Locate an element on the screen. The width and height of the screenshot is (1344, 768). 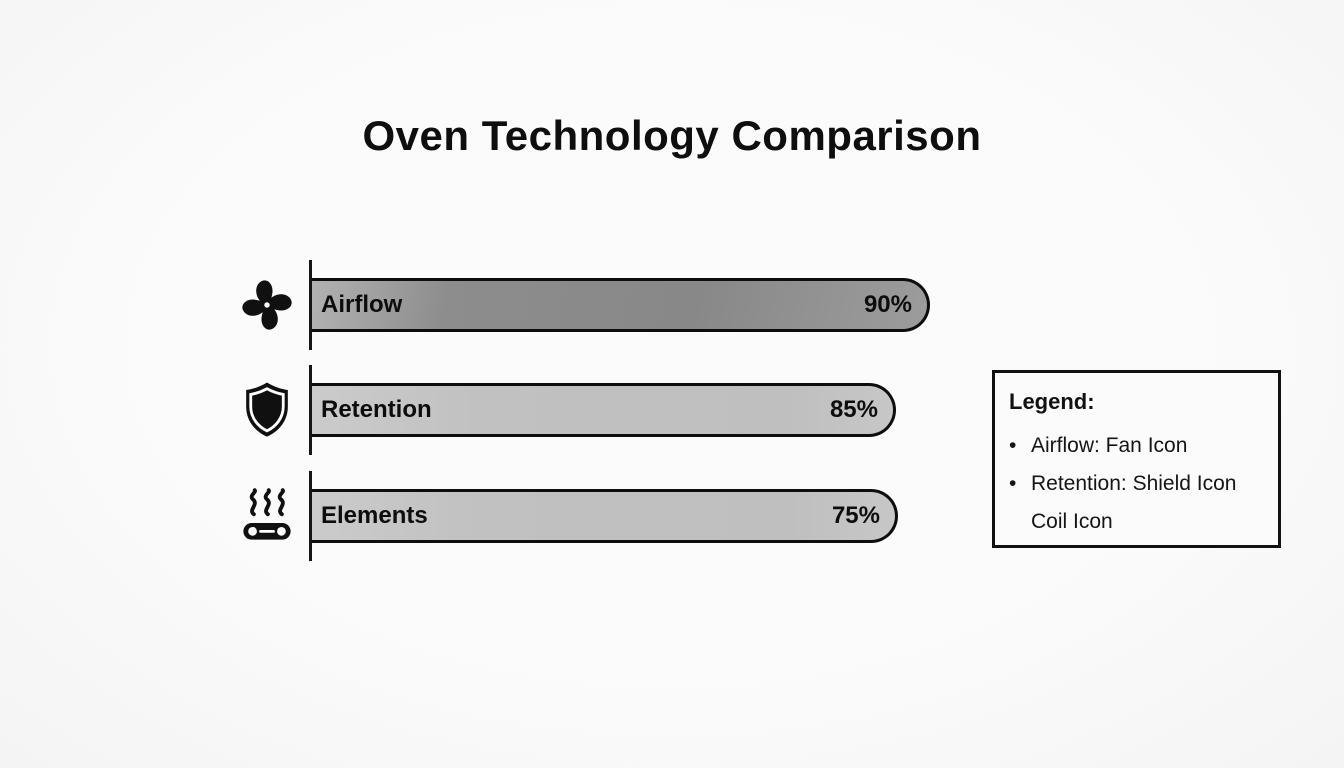
bar-airflow: Airflow 90% is located at coordinates (621, 305).